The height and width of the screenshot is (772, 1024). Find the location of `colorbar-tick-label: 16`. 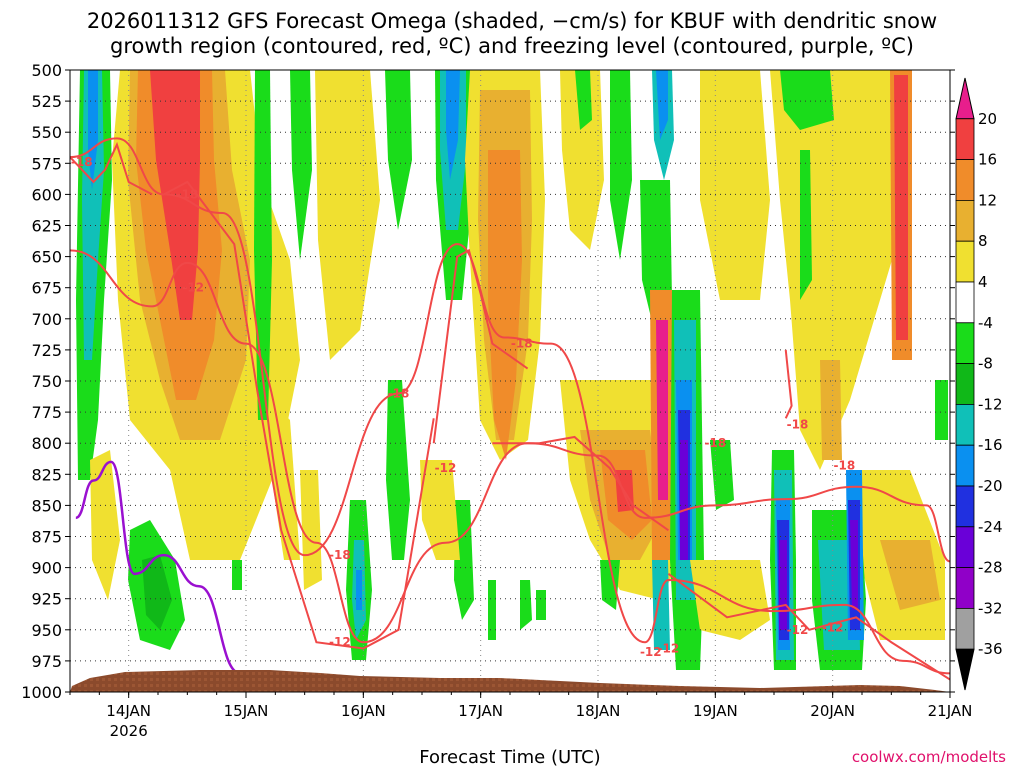

colorbar-tick-label: 16 is located at coordinates (987, 160).